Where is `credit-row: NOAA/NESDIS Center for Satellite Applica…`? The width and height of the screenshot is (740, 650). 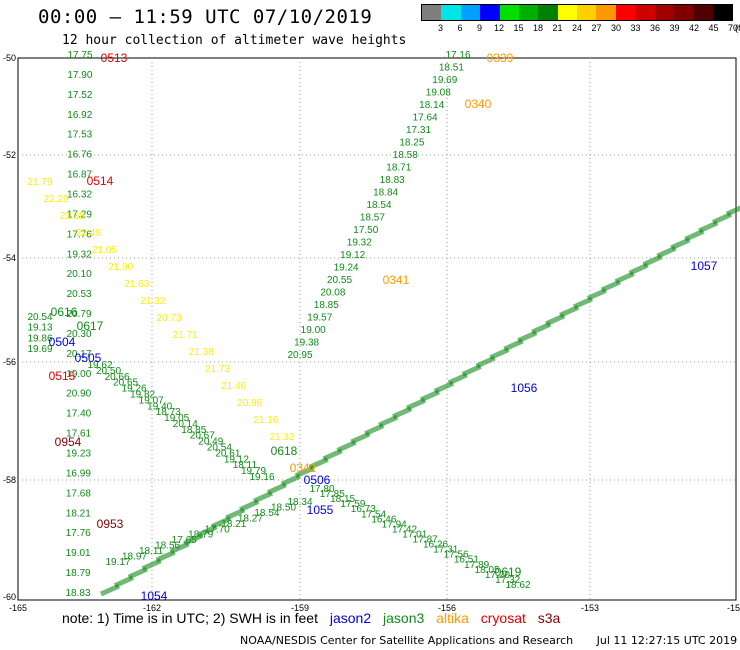
credit-row: NOAA/NESDIS Center for Satellite Applica… is located at coordinates (488, 640).